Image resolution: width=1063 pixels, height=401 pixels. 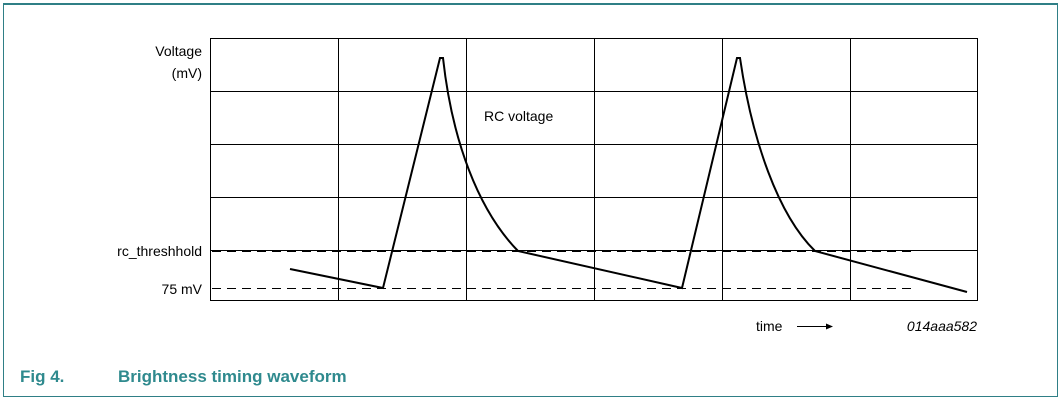 I want to click on y-axis-label-line2: (mV), so click(x=187, y=73).